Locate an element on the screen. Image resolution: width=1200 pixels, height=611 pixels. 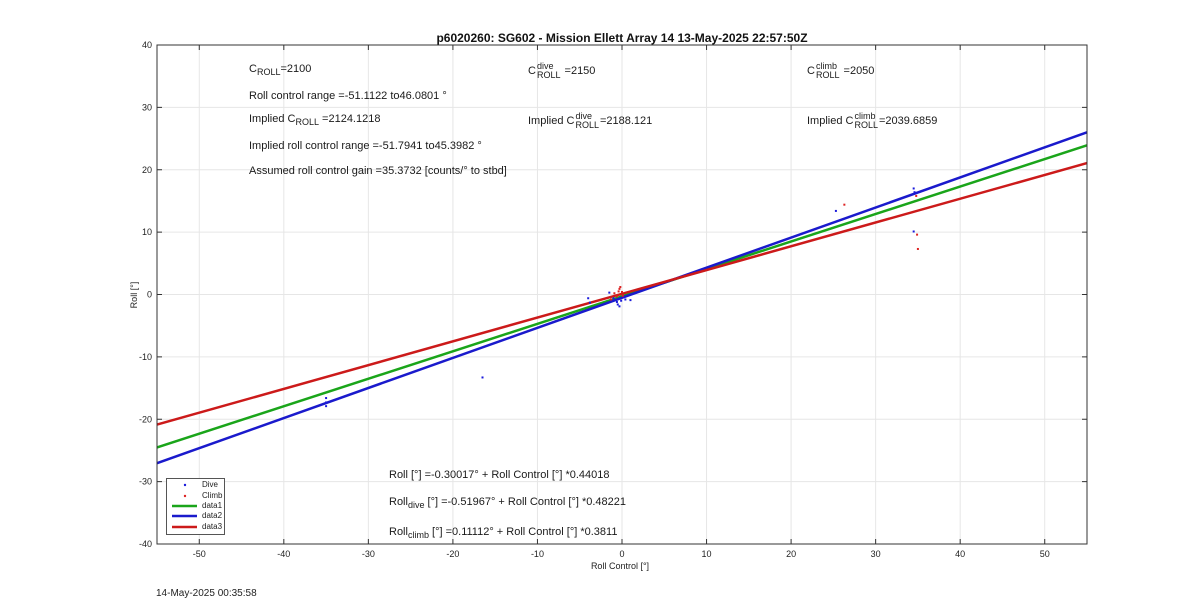
legend-label: data1 is located at coordinates (212, 505).